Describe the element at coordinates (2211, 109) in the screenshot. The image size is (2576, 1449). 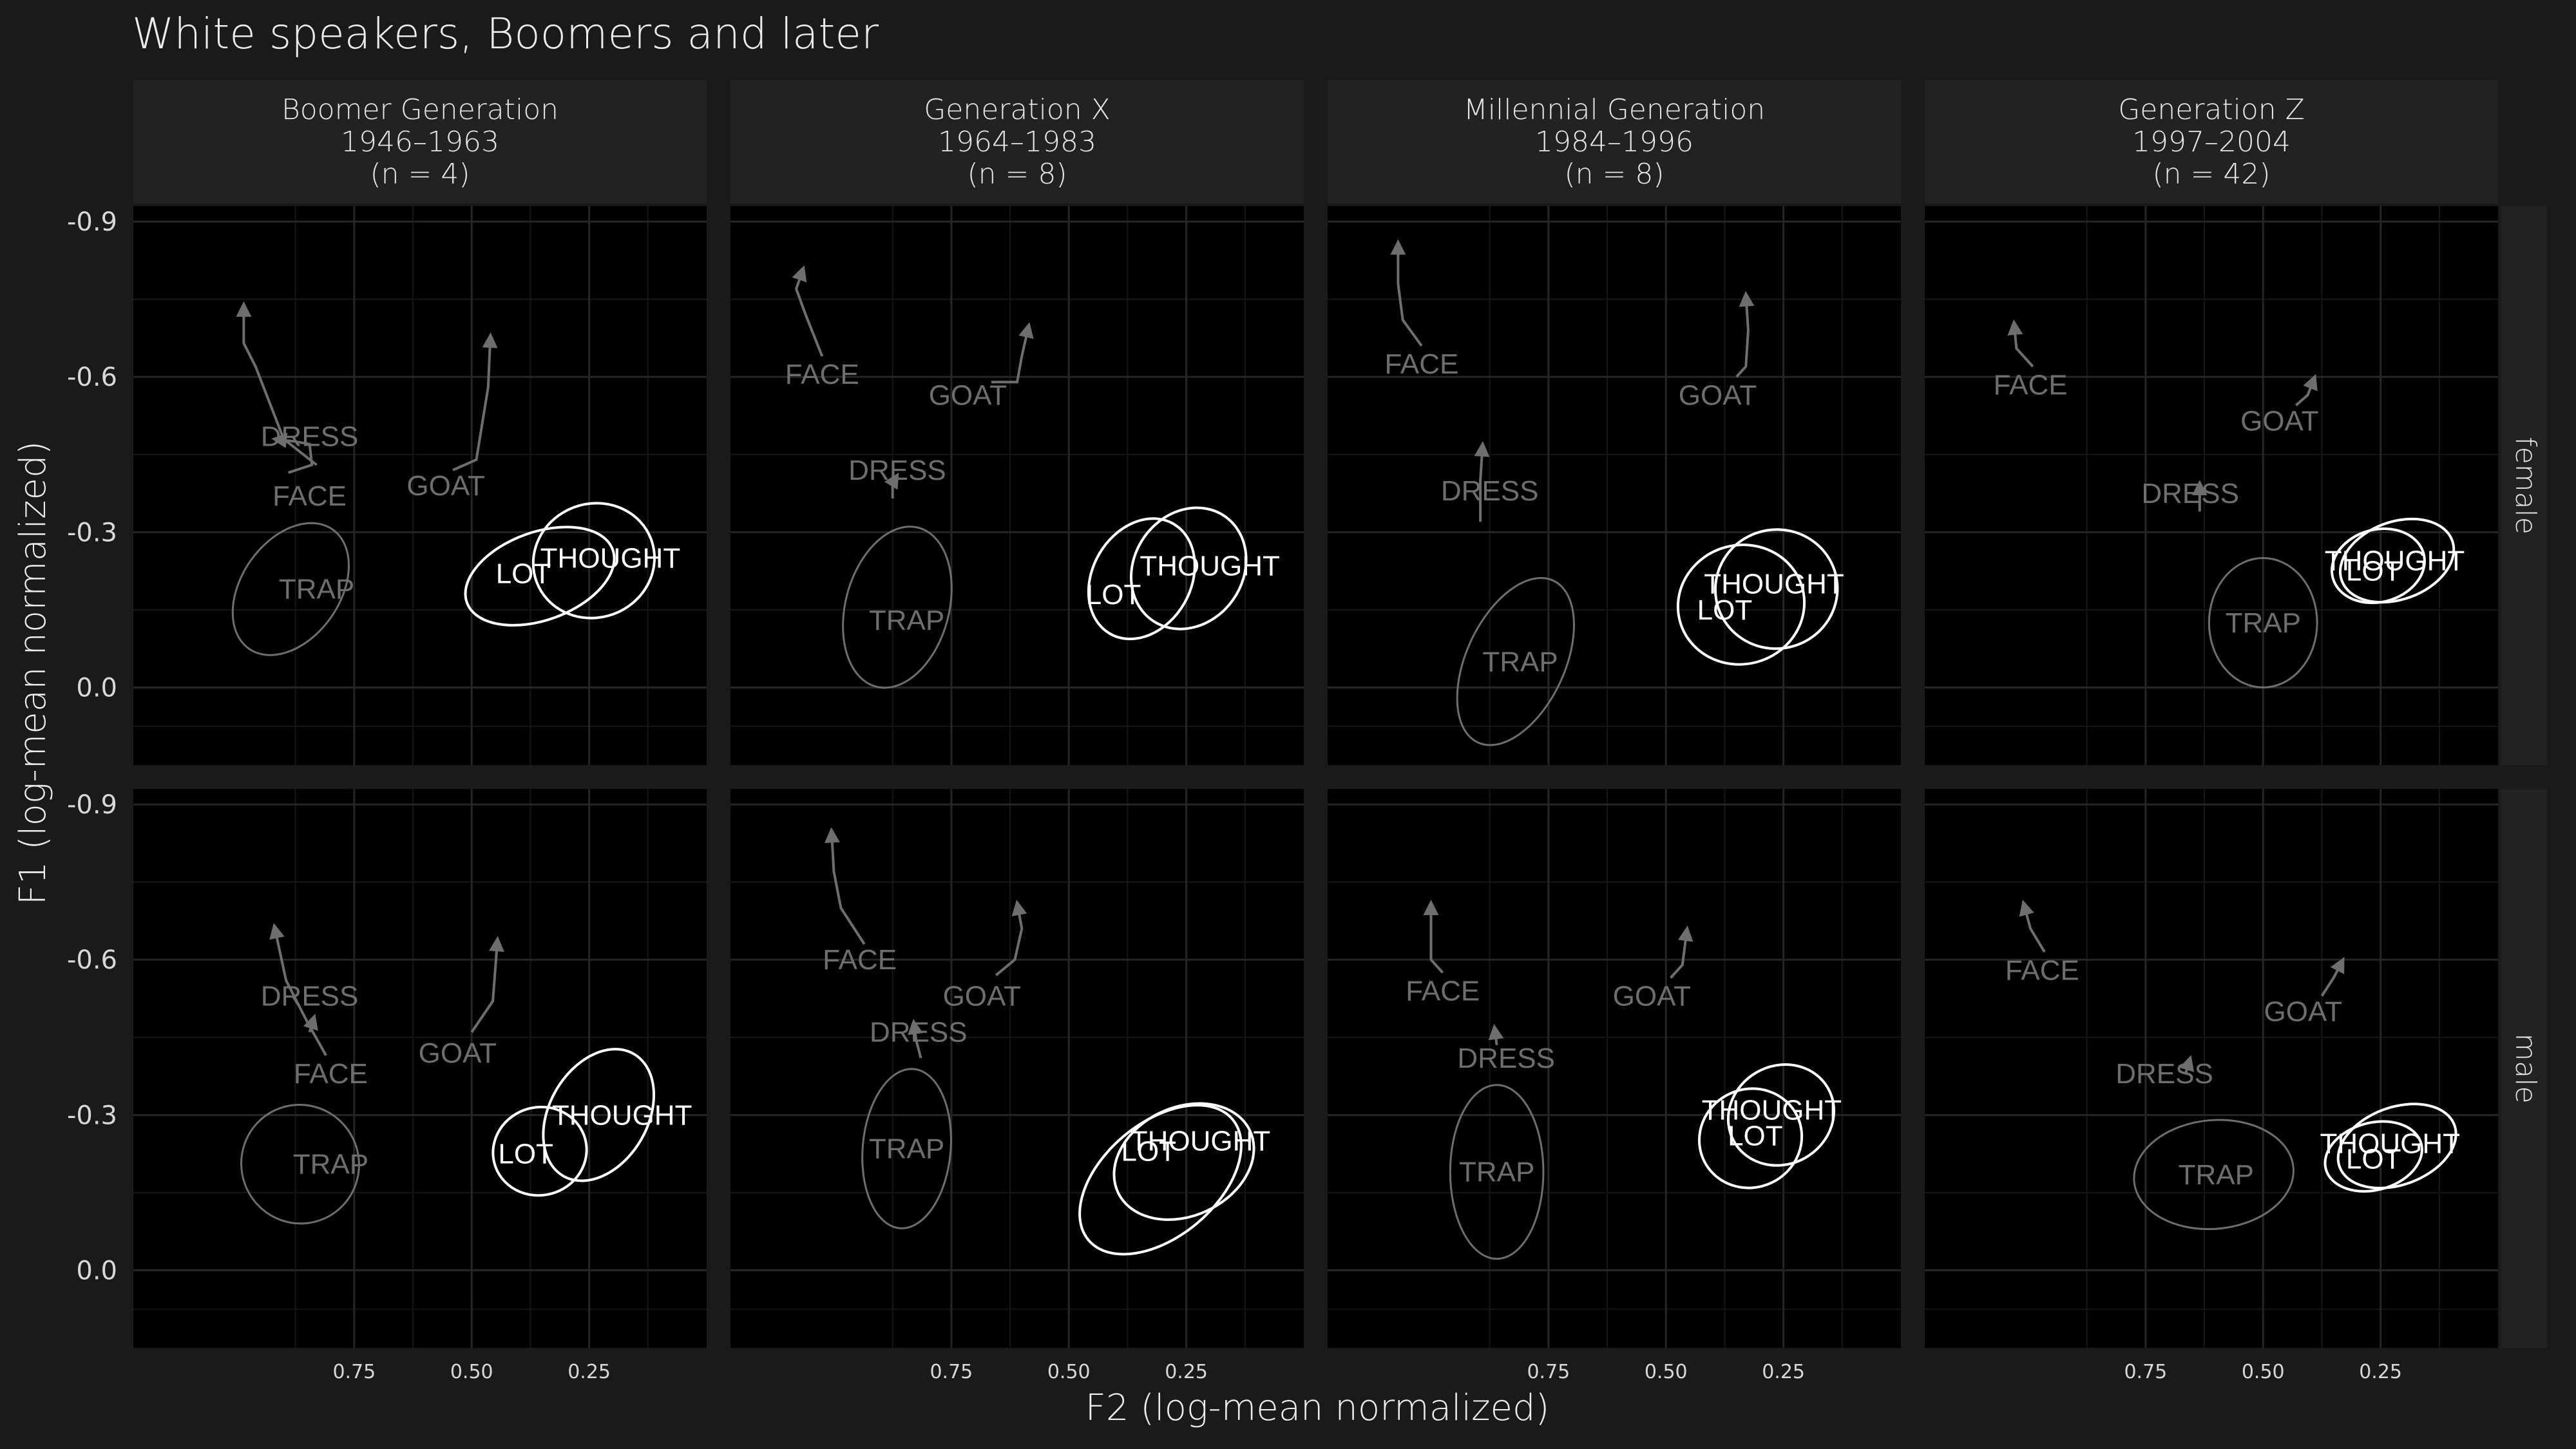
I see `strip-label: Generation Z` at that location.